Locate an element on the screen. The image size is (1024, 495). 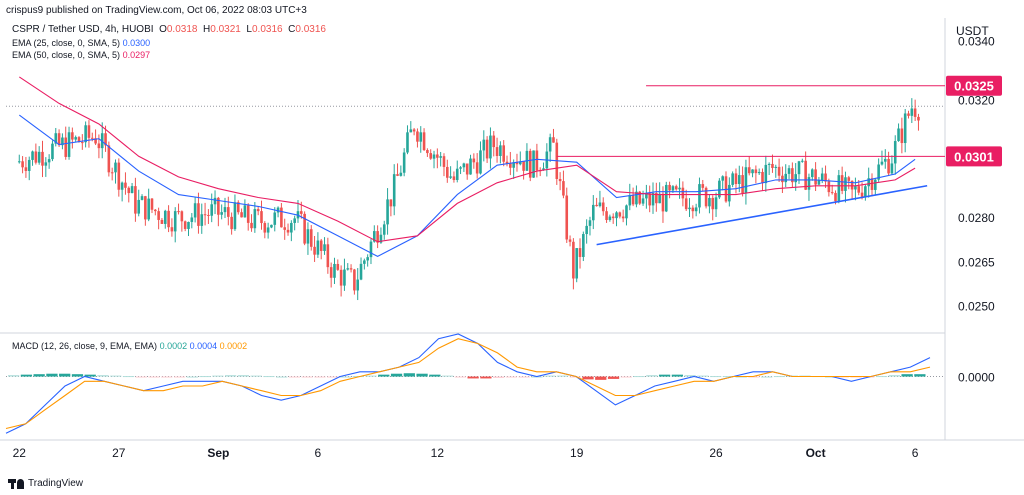
x-tick-label: 19 is located at coordinates (577, 453).